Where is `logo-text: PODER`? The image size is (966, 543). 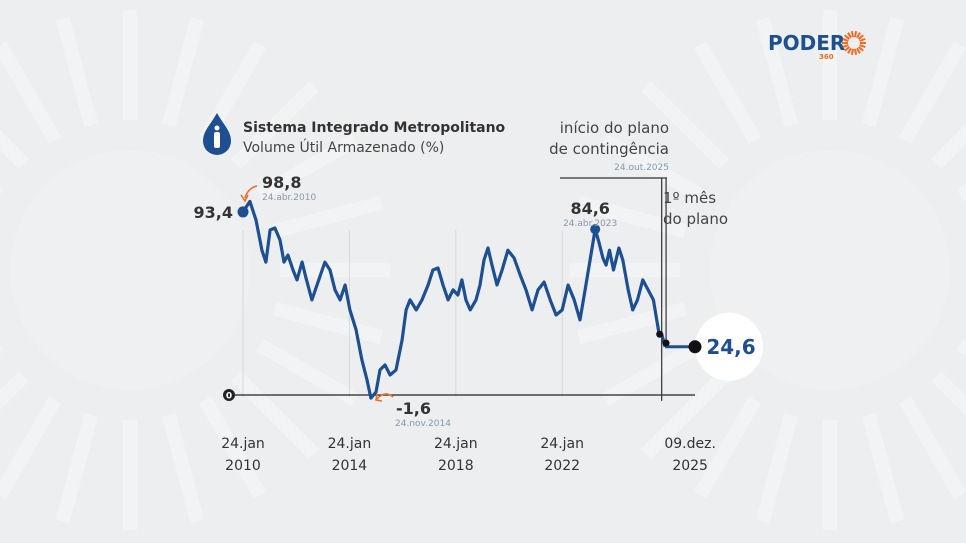 logo-text: PODER is located at coordinates (806, 43).